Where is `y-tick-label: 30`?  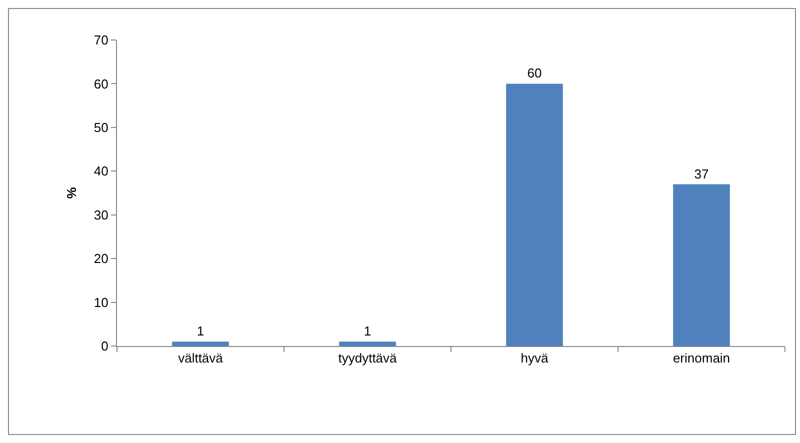 y-tick-label: 30 is located at coordinates (101, 214).